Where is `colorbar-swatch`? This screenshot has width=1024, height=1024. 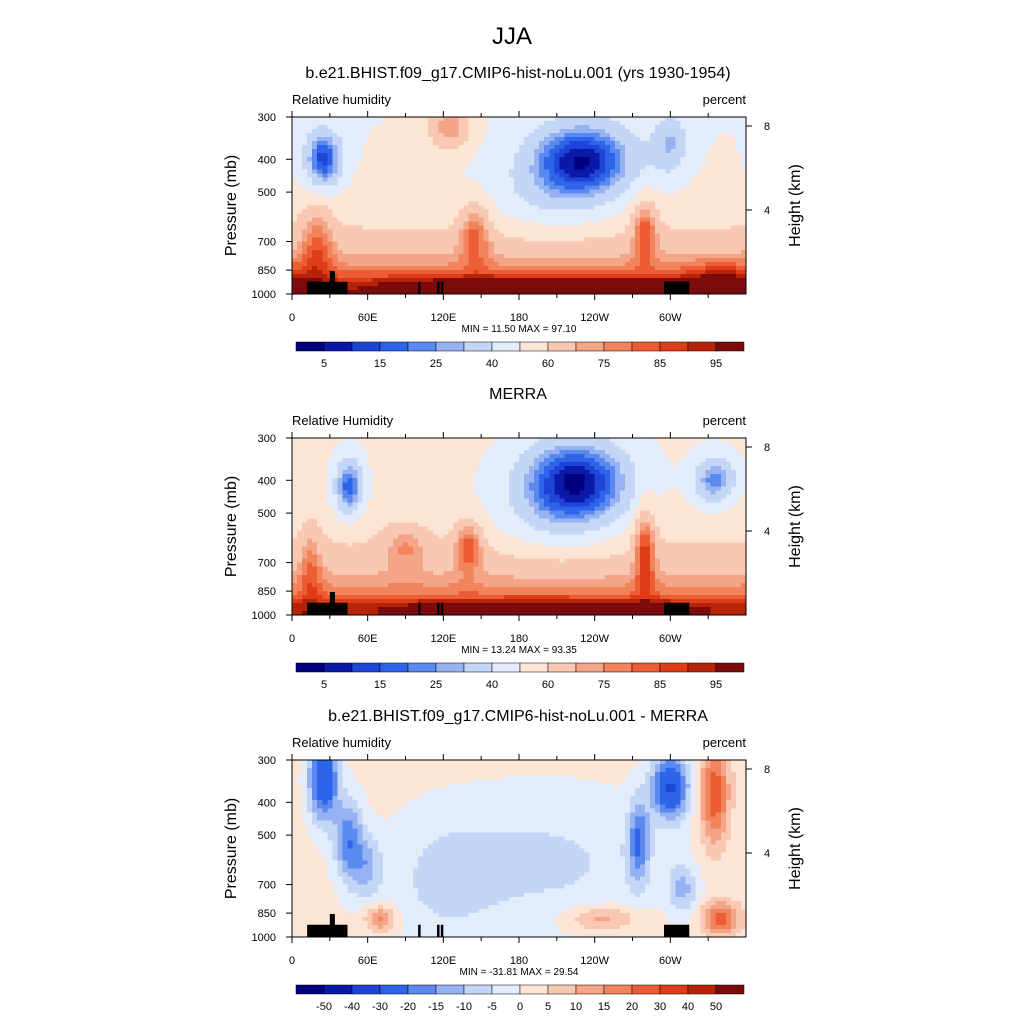
colorbar-swatch is located at coordinates (646, 346).